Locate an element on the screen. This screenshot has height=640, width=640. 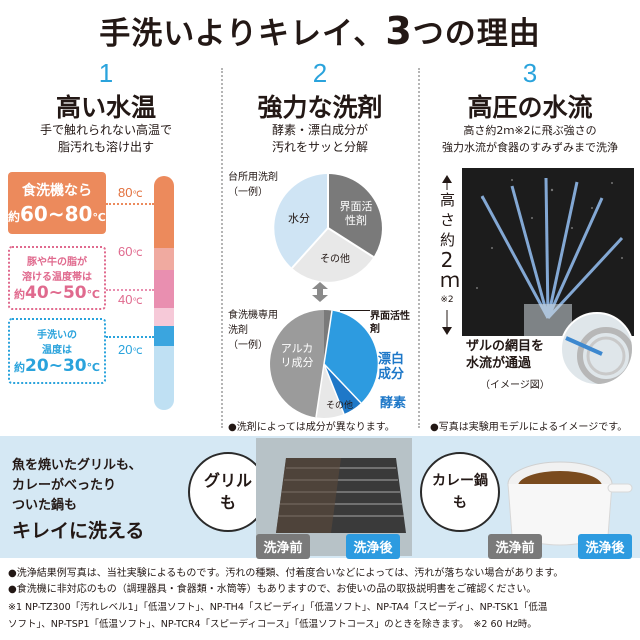
pie2-slice-enzyme is located at coordinates (342, 389).